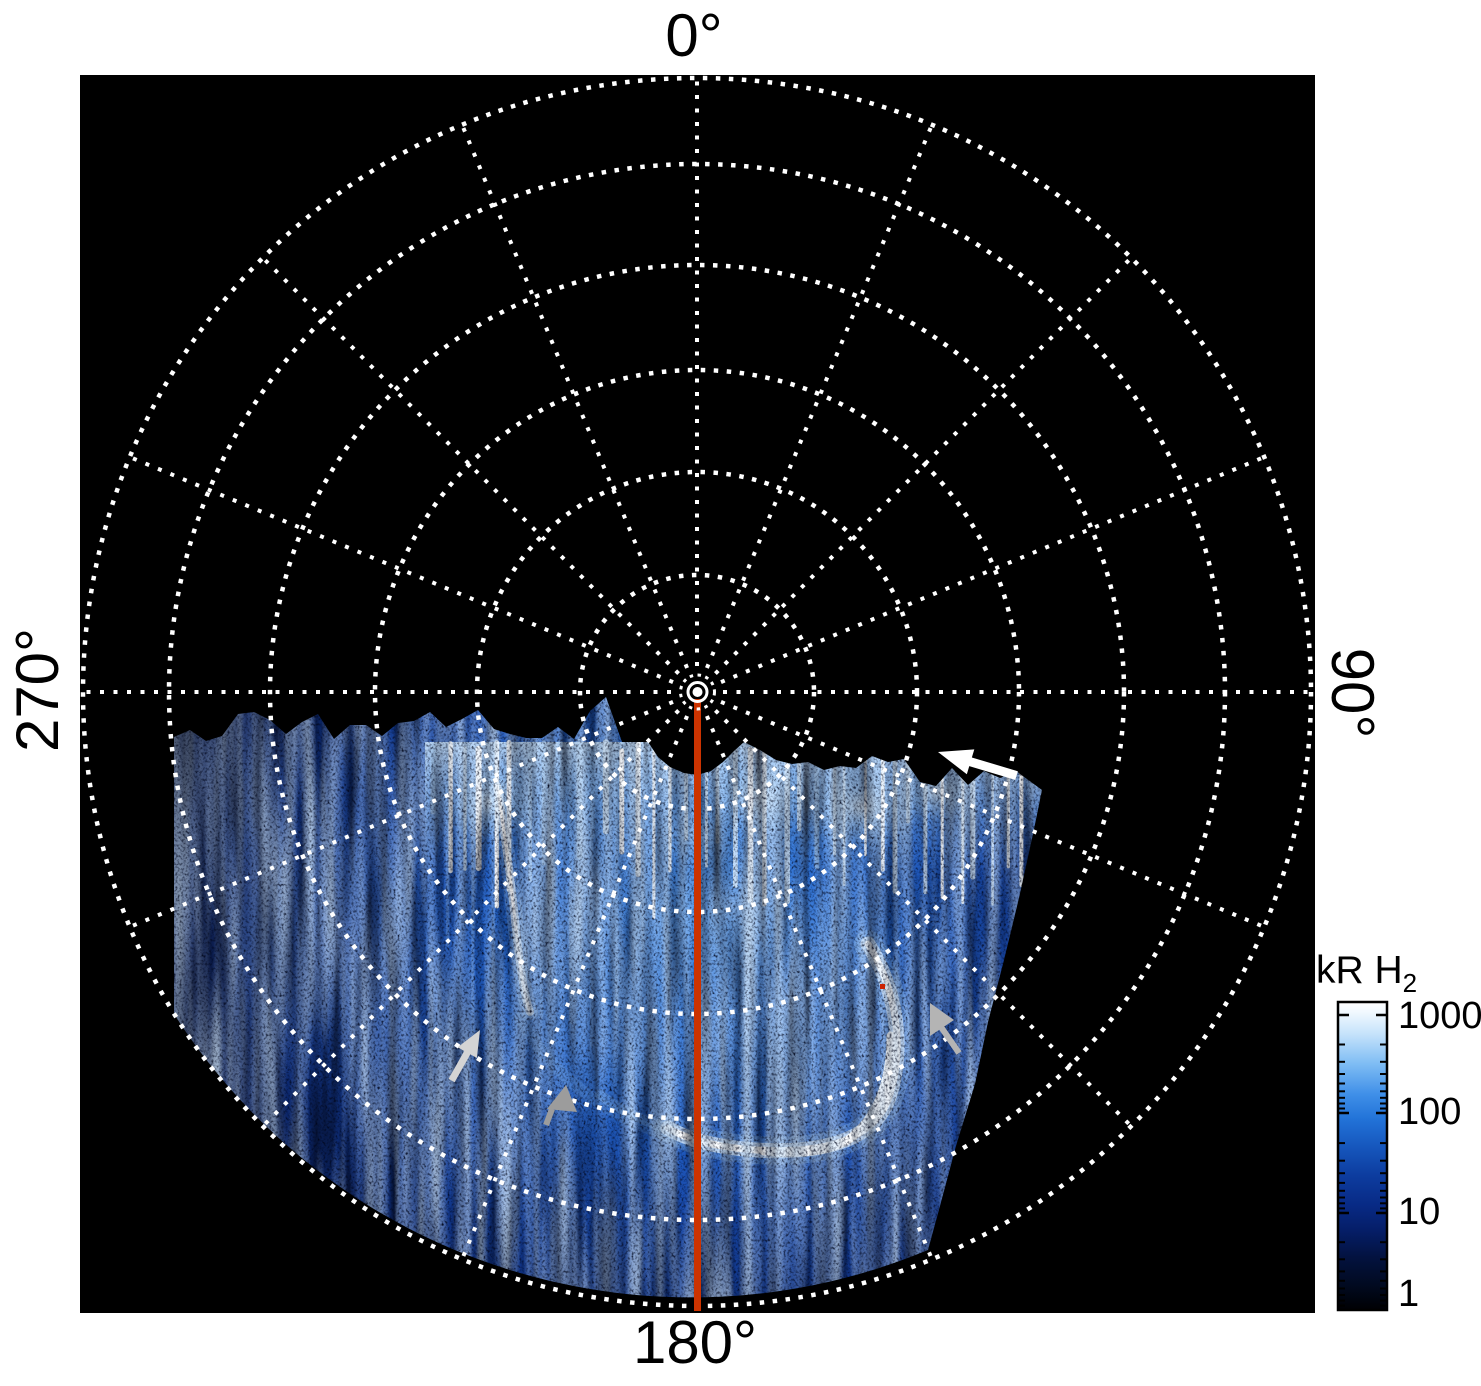  I want to click on gray-arrowhead-bottom, so click(560, 1106).